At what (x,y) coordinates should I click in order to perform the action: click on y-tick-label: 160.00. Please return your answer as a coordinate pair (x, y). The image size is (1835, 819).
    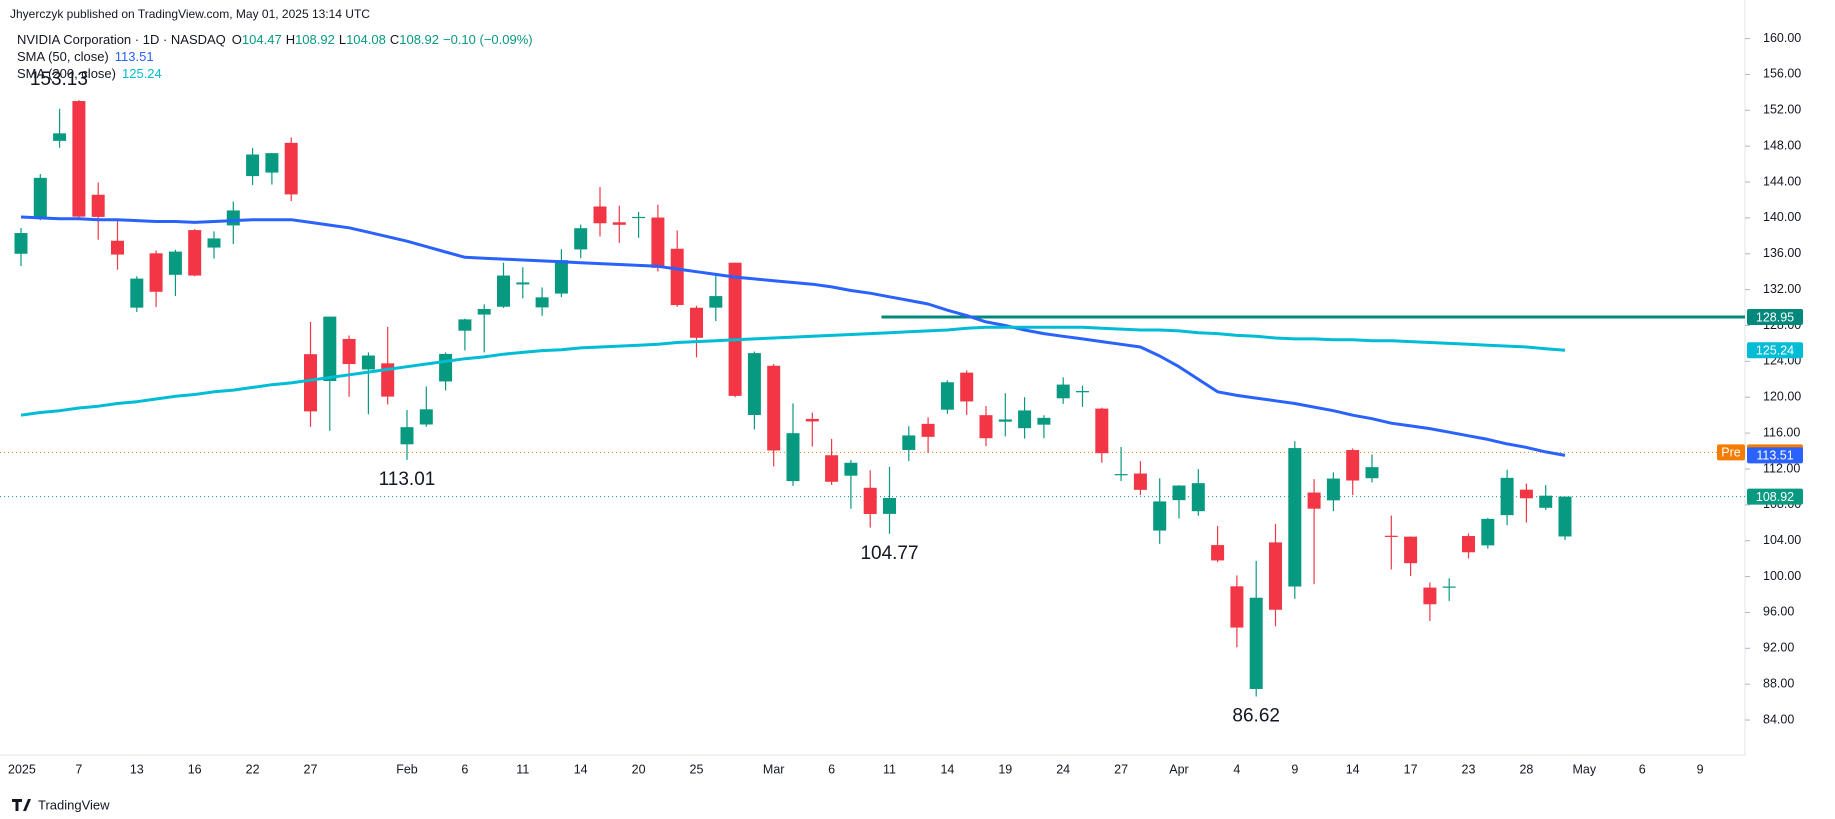
    Looking at the image, I should click on (1782, 38).